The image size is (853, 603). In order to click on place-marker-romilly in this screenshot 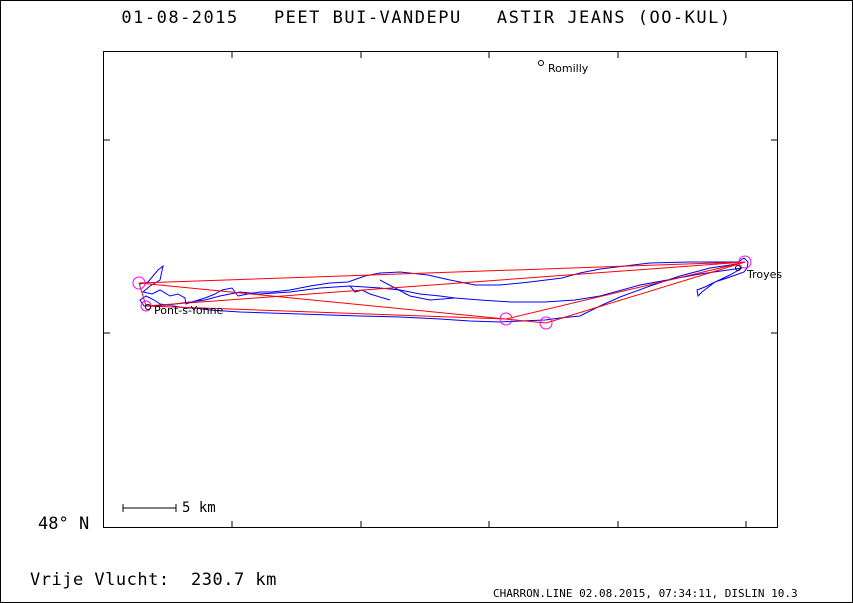, I will do `click(541, 63)`.